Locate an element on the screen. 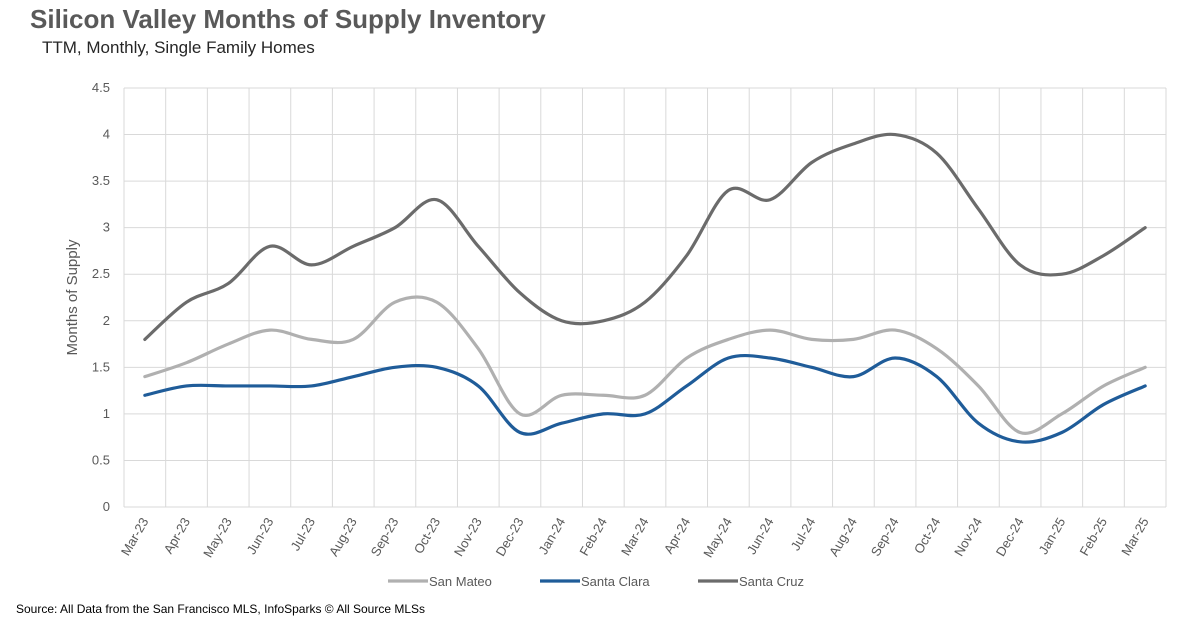  y-tick-label: 3 is located at coordinates (106, 227).